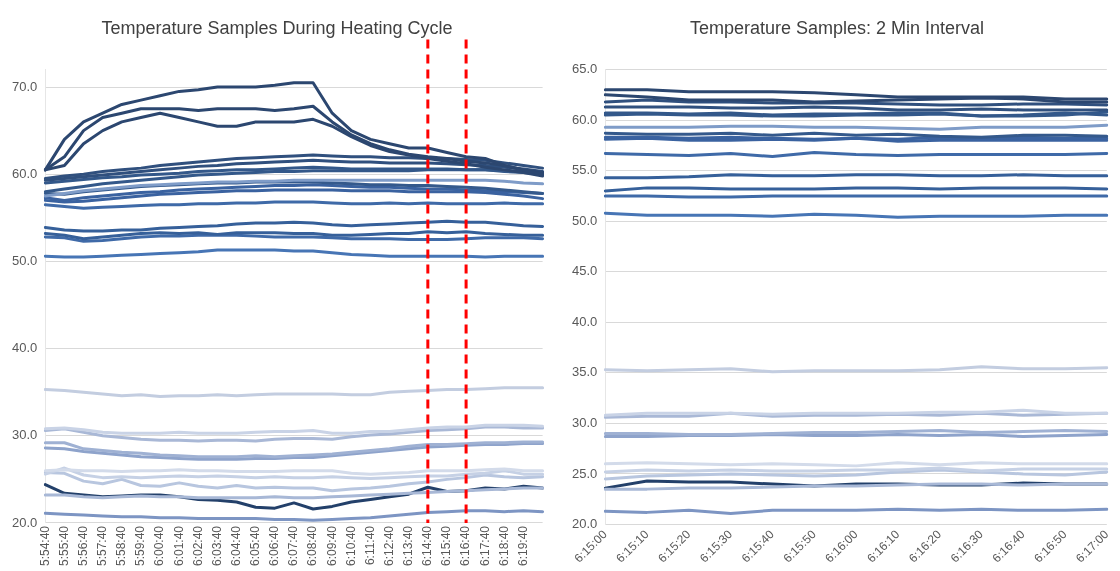 The width and height of the screenshot is (1120, 571). What do you see at coordinates (584, 372) in the screenshot?
I see `y-tick-label: 35.0` at bounding box center [584, 372].